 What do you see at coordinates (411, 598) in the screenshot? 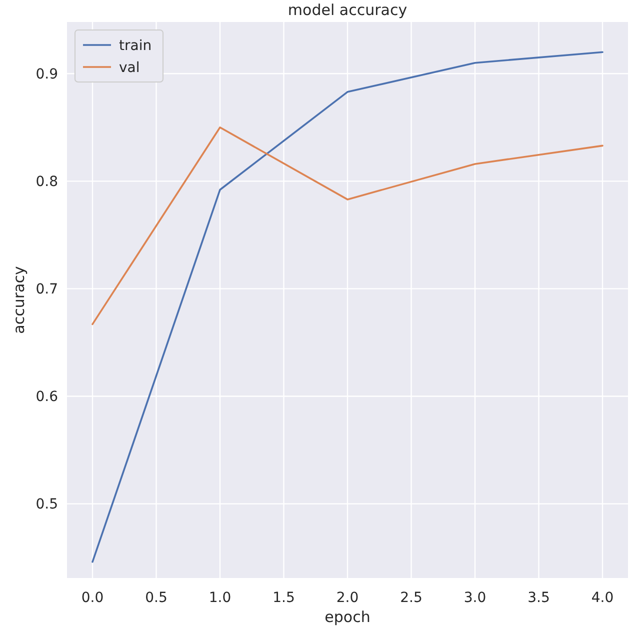
I see `x-tick-label: 2.5` at bounding box center [411, 598].